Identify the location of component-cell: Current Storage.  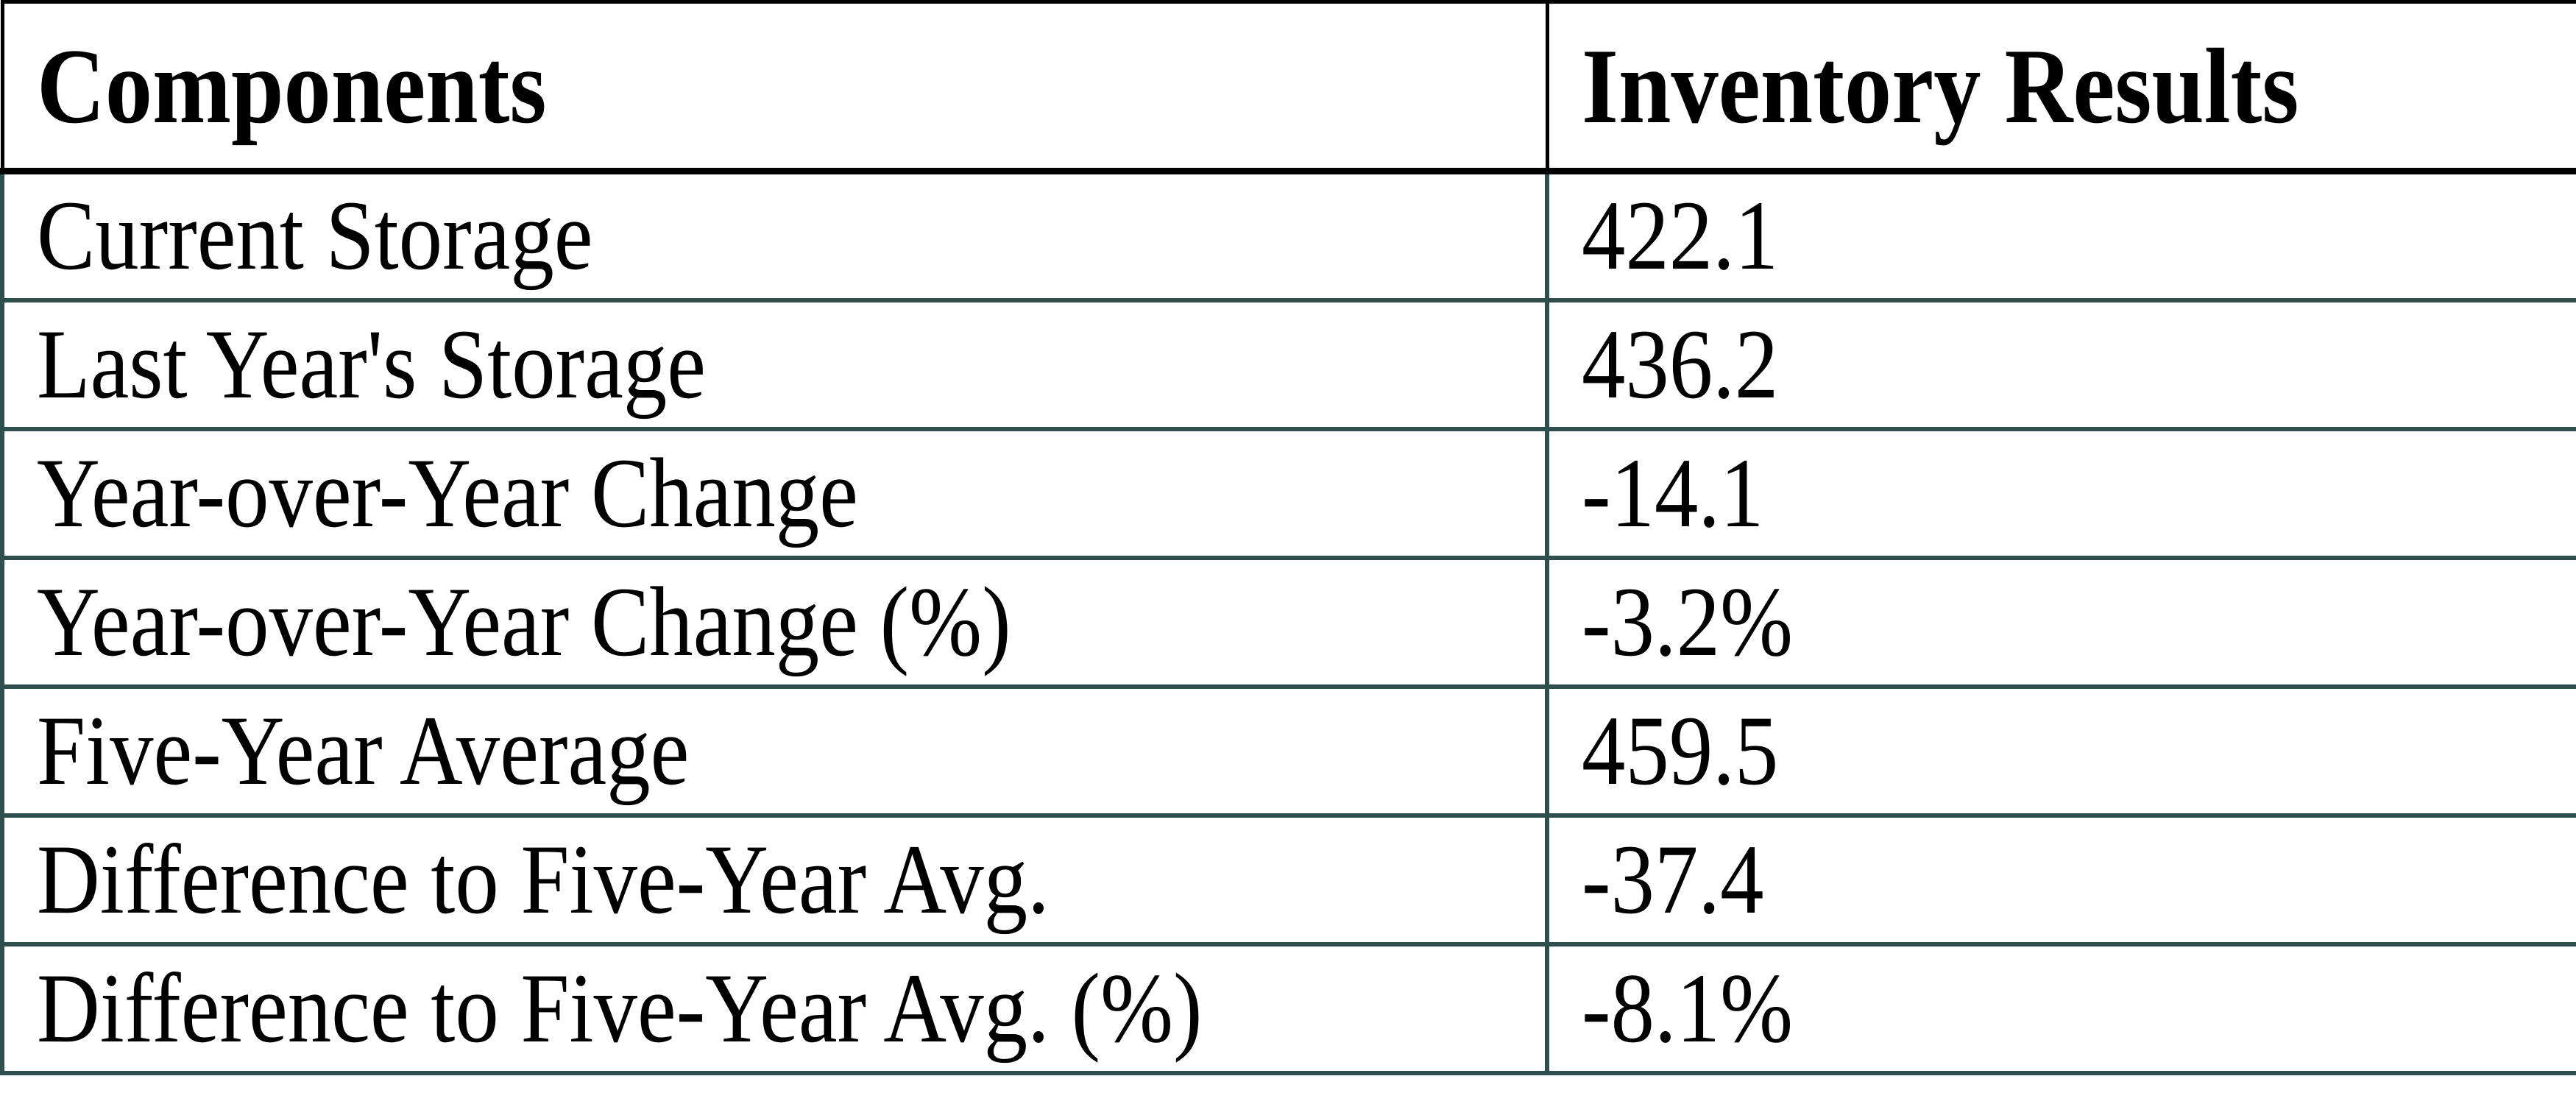
(774, 236).